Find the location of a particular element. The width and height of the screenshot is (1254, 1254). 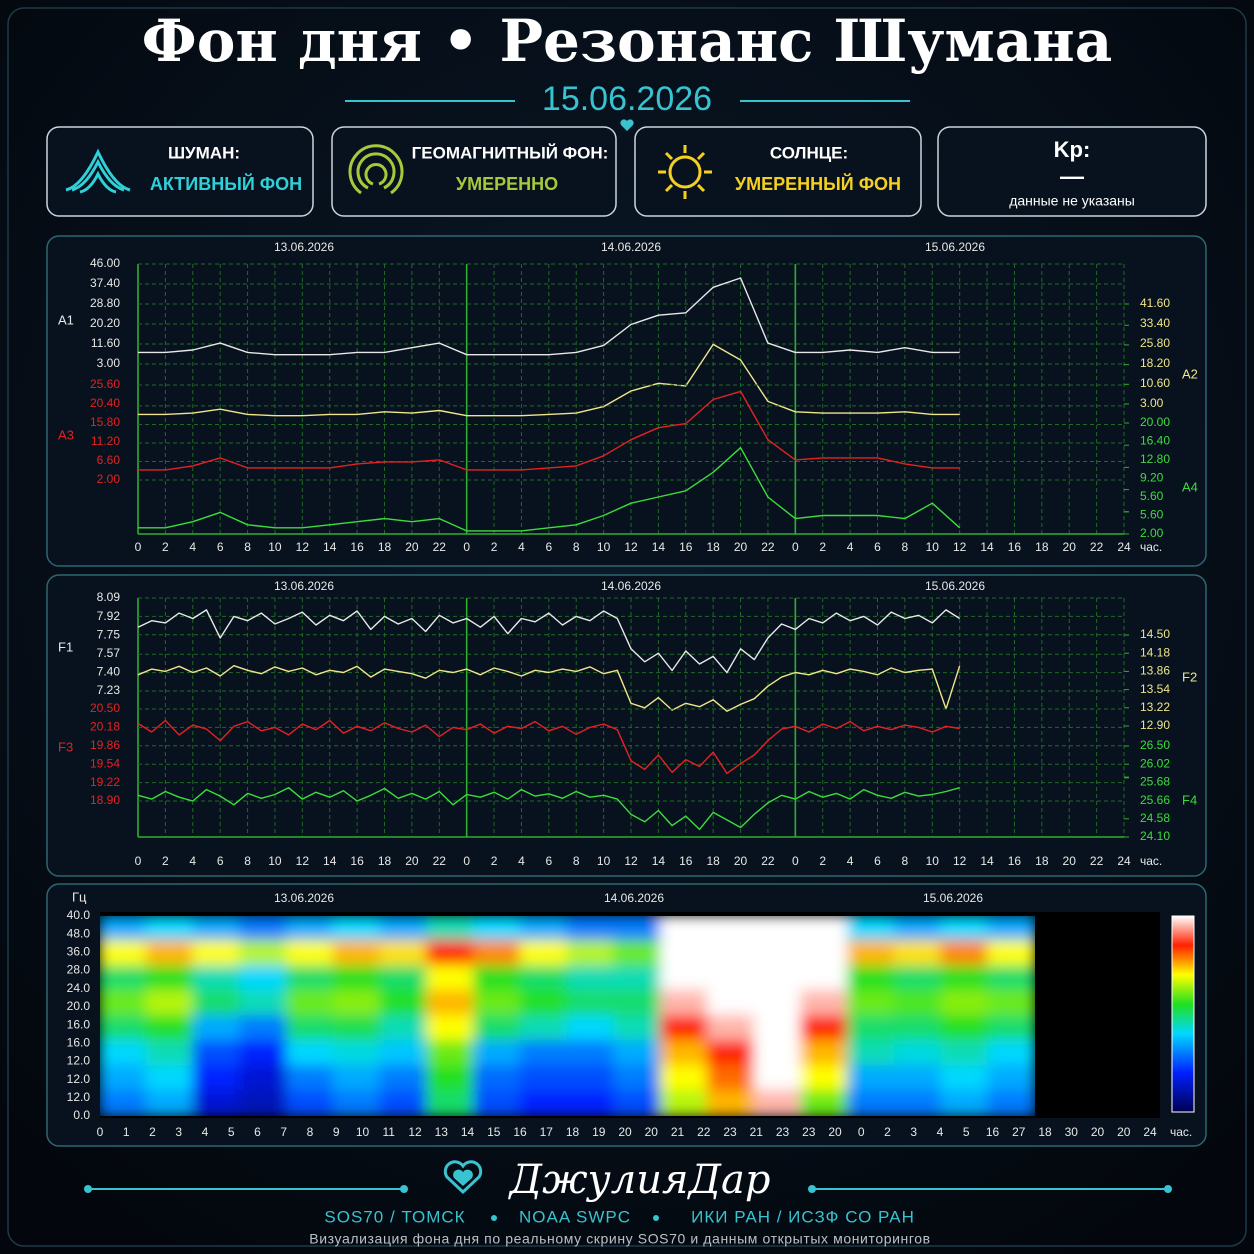

x-tick-label: 5 is located at coordinates (231, 1132).